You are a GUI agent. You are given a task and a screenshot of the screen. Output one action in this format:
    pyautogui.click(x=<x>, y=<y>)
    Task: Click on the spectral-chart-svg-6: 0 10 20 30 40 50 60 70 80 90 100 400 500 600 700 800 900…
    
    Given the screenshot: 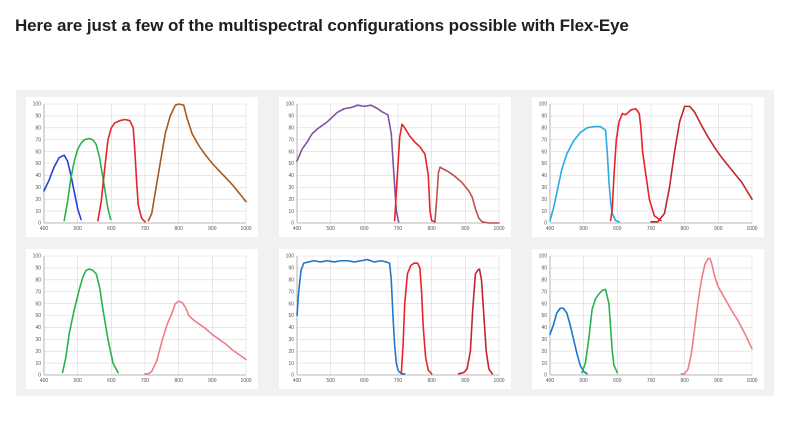 What is the action you would take?
    pyautogui.click(x=648, y=319)
    